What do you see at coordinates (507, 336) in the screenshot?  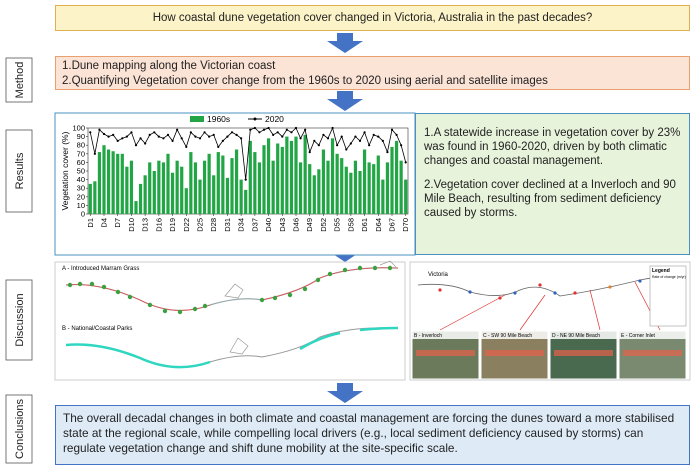 I see `photo-caption: C - SW 90 Mile Beach` at bounding box center [507, 336].